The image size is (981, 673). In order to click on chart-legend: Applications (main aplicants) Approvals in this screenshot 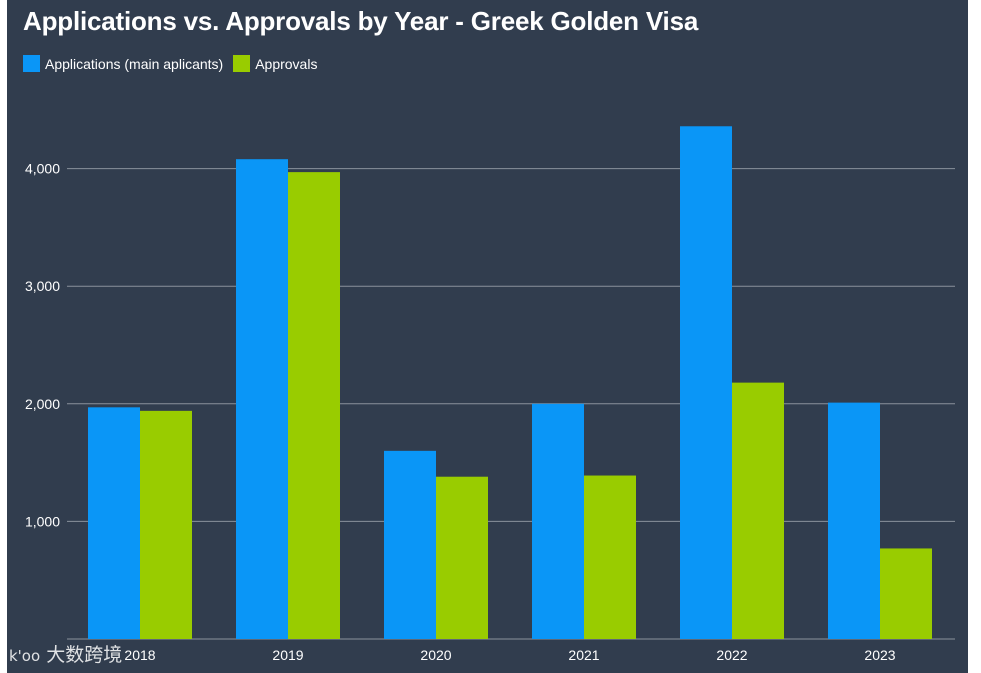, I will do `click(175, 63)`.